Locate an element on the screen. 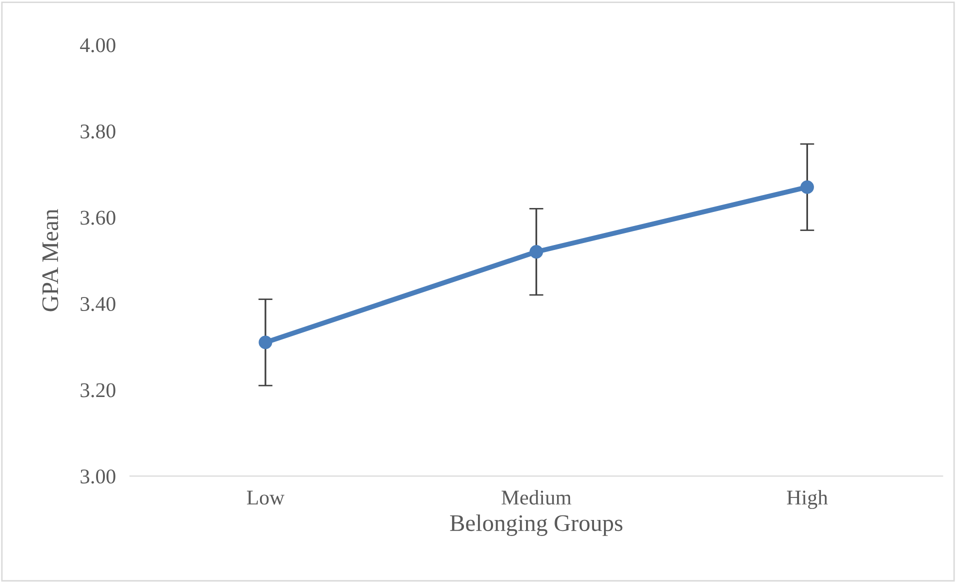 The width and height of the screenshot is (956, 582). y-tick-label: 3.60 is located at coordinates (98, 217).